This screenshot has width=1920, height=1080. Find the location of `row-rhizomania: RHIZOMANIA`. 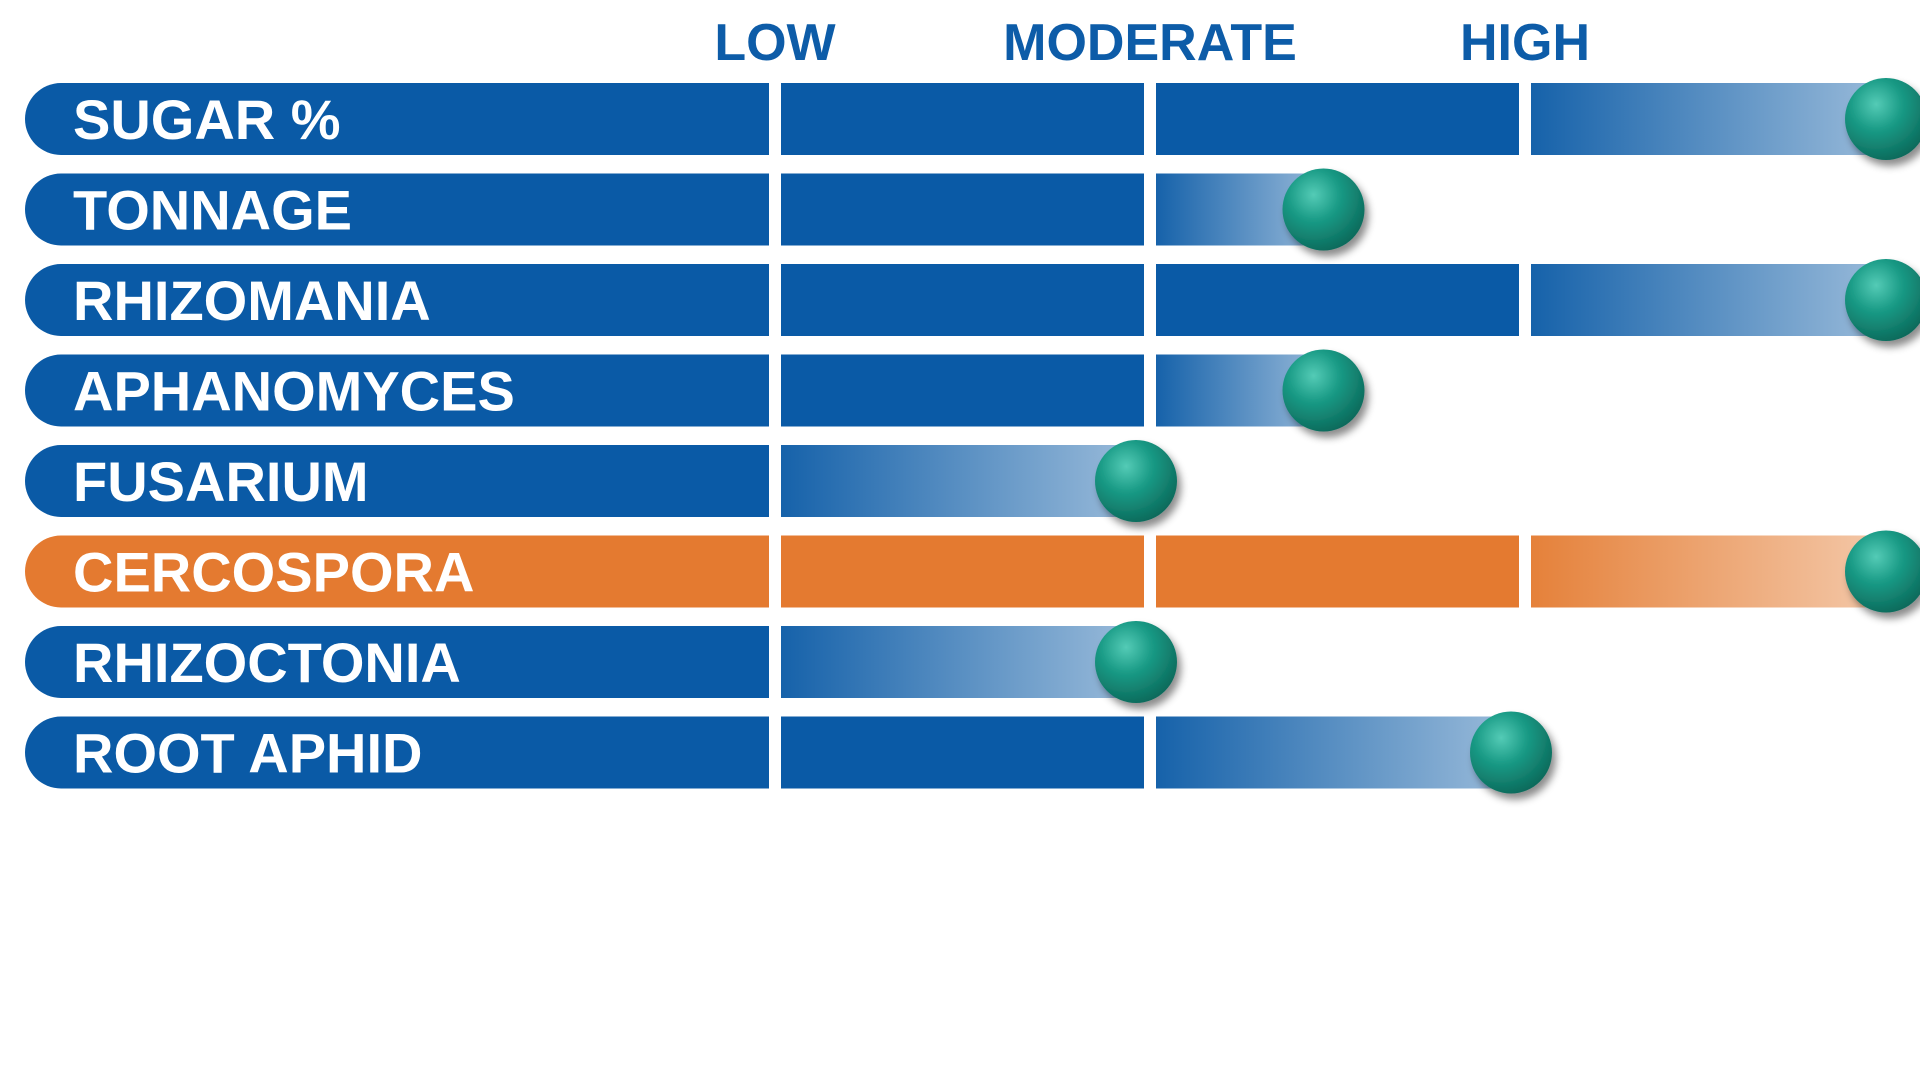

row-rhizomania: RHIZOMANIA is located at coordinates (972, 300).